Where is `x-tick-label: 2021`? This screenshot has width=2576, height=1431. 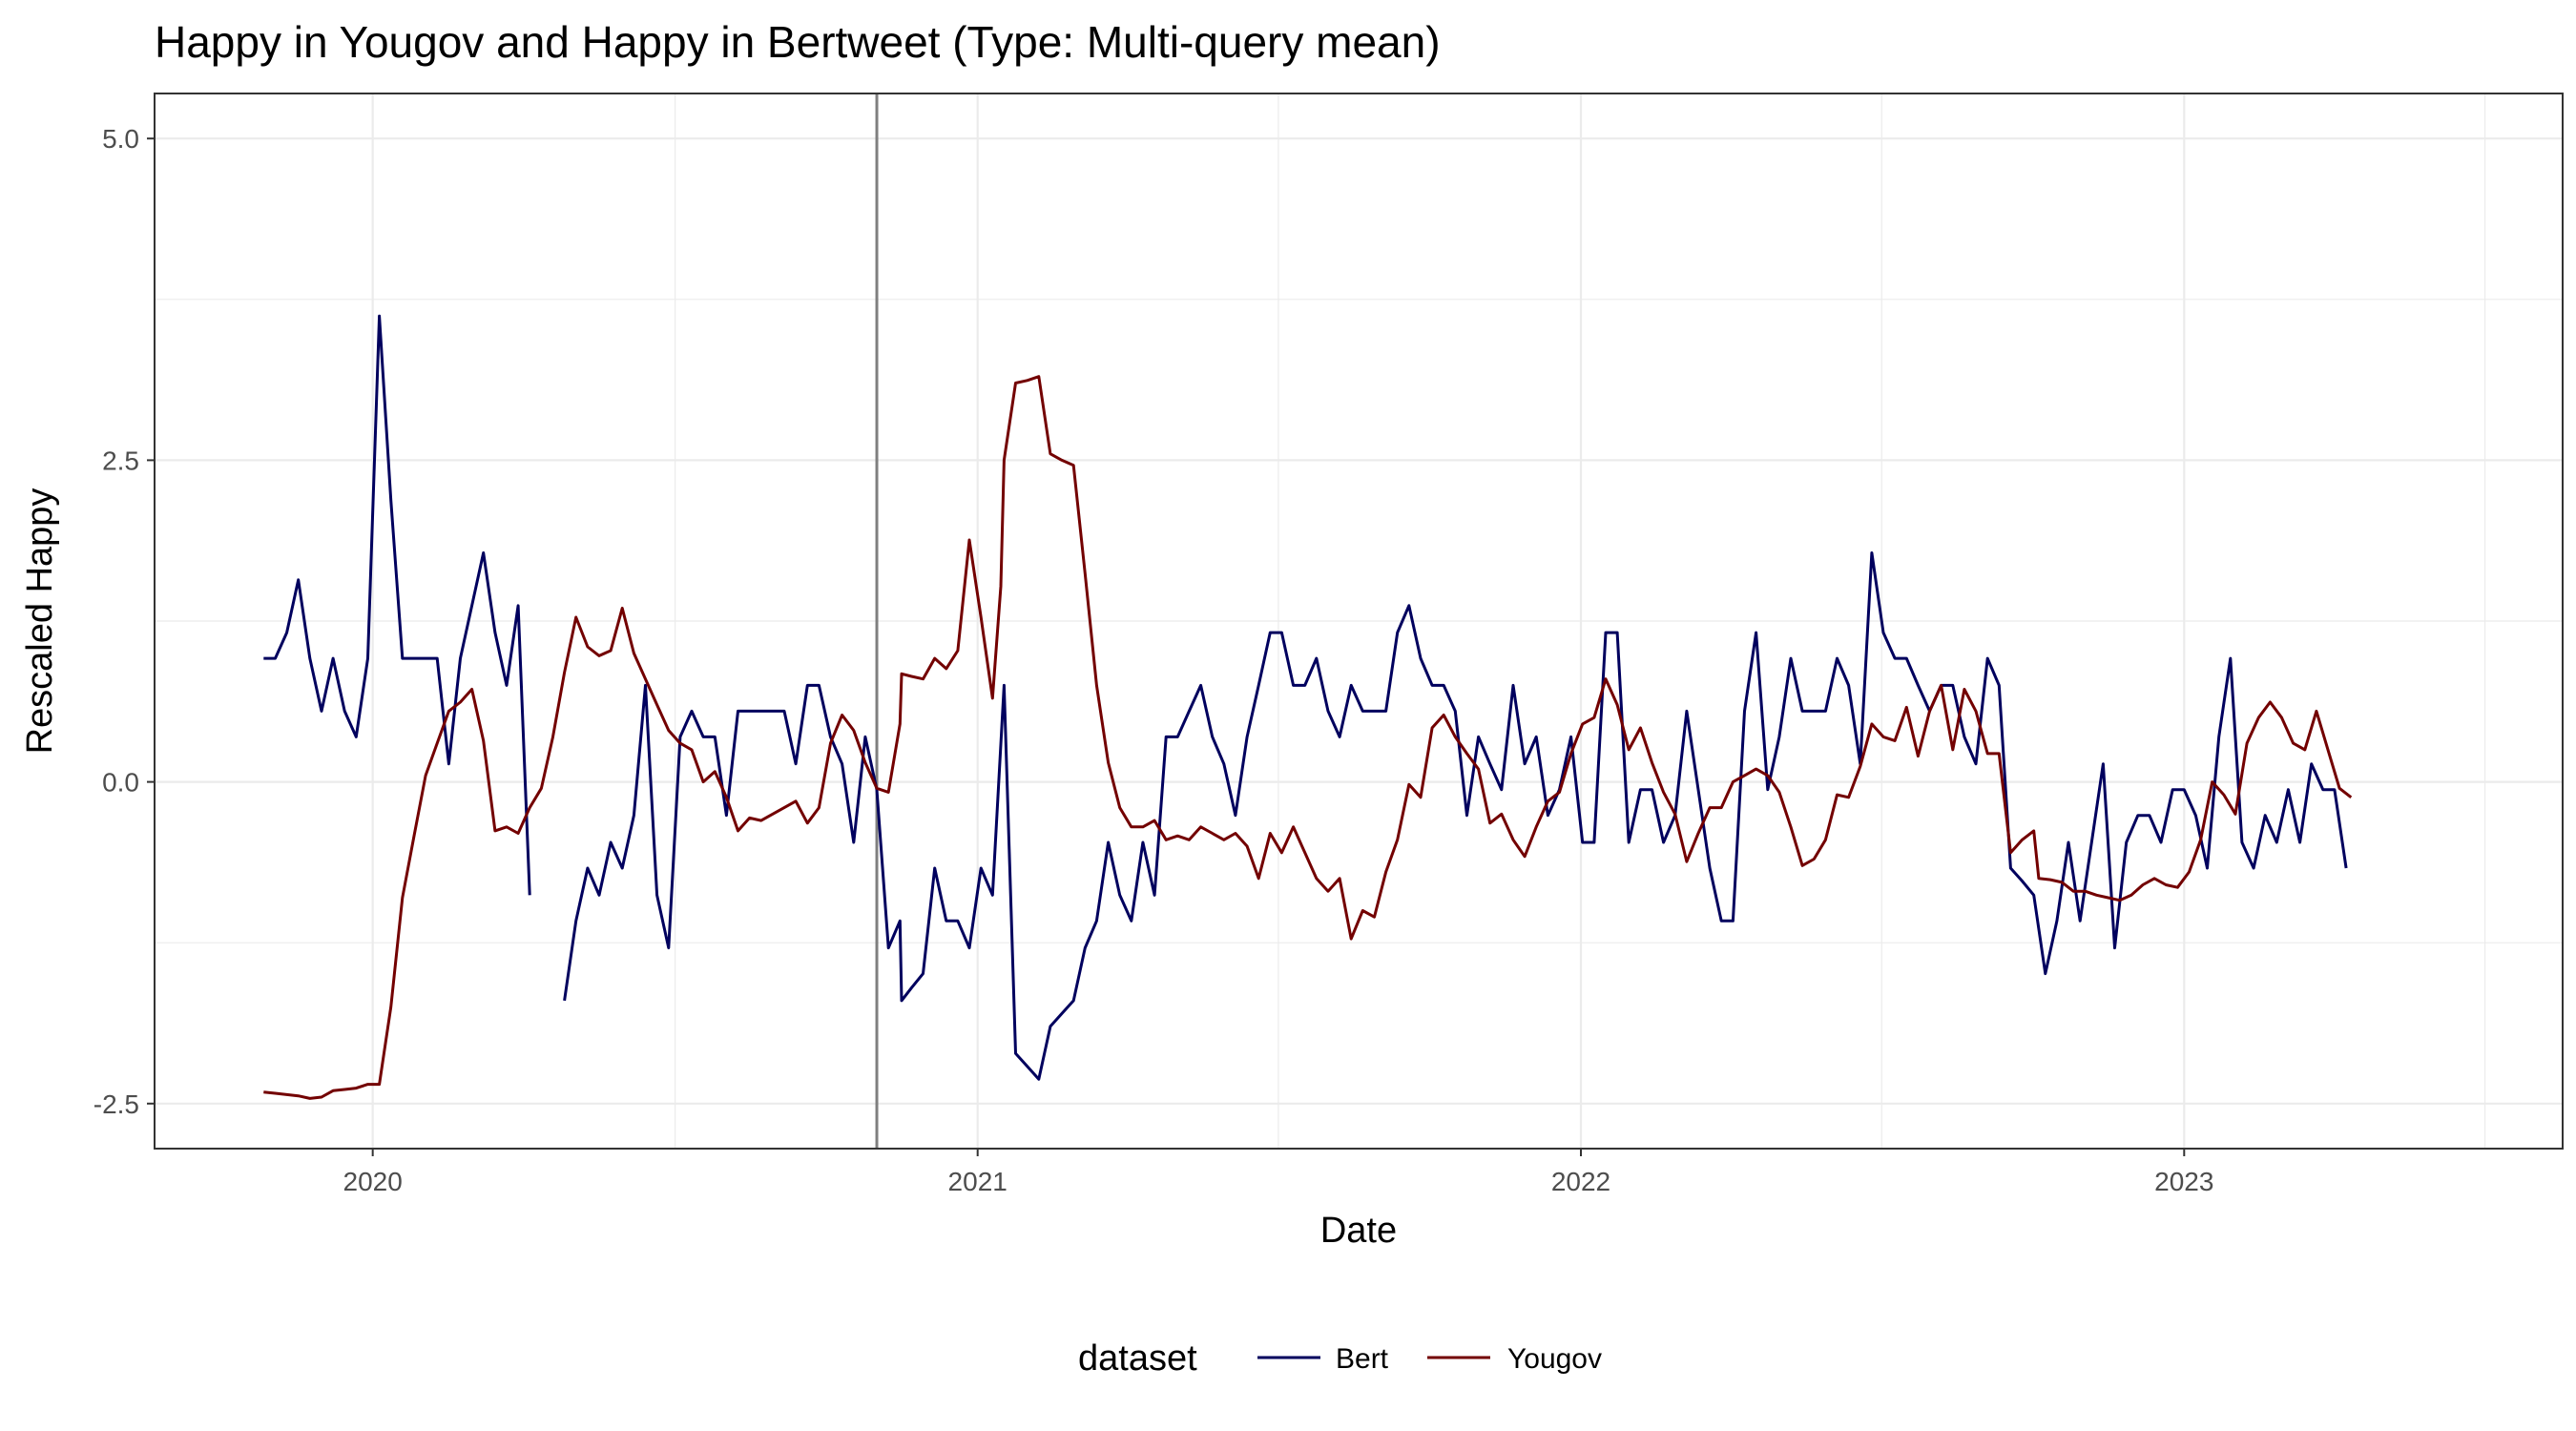 x-tick-label: 2021 is located at coordinates (978, 1181).